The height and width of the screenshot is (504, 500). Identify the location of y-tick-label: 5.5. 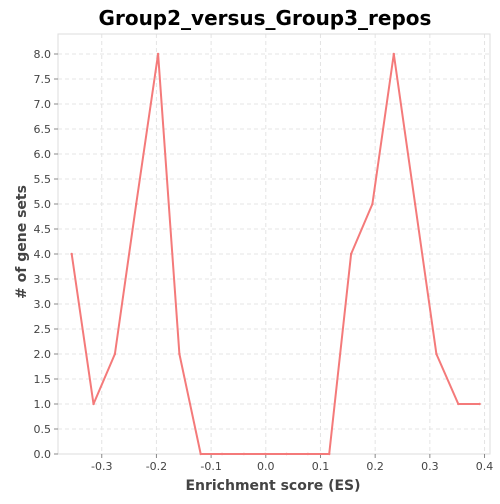
(43, 179).